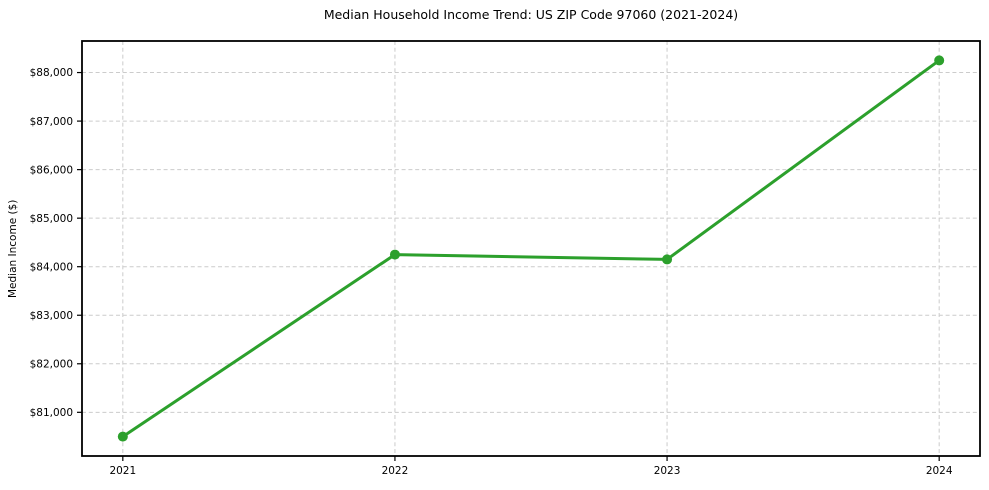  Describe the element at coordinates (51, 219) in the screenshot. I see `y-tick-label: $85,000` at that location.